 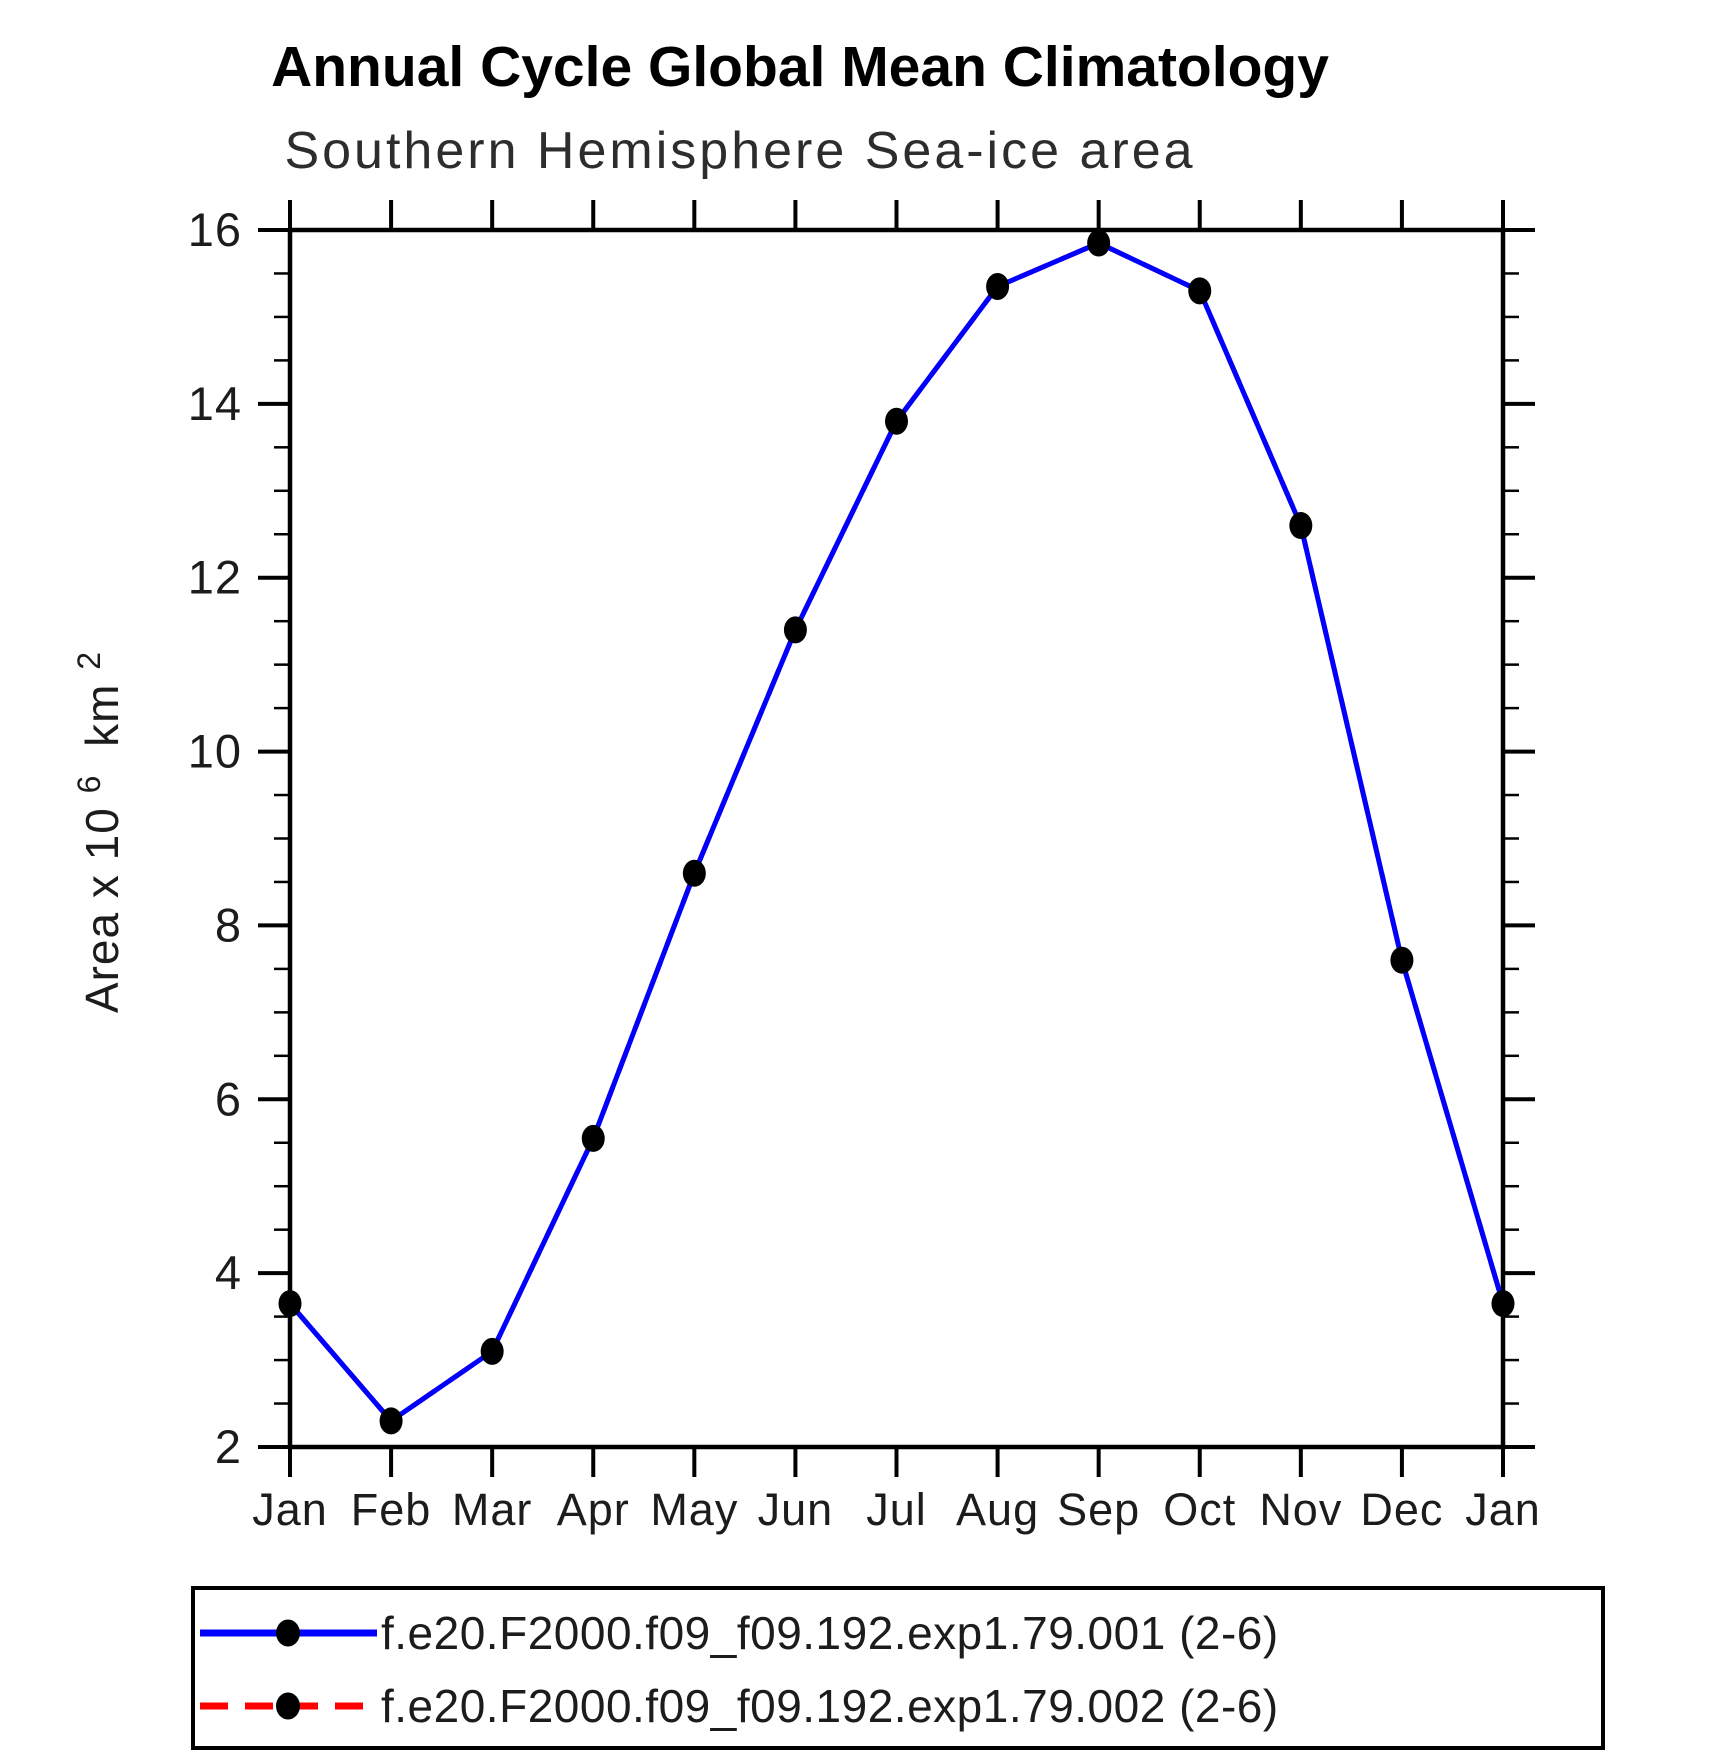 I want to click on x-axis-tick-label: Dec, so click(x=1401, y=1509).